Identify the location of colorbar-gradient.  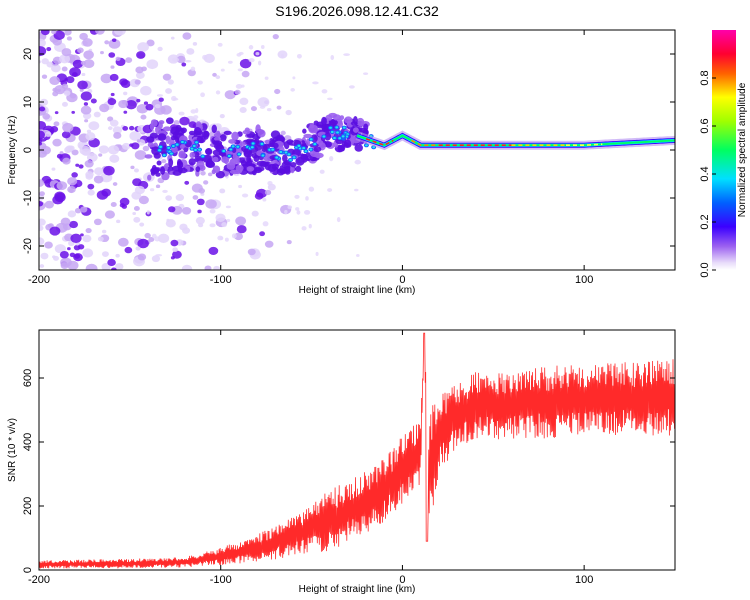
(724, 150).